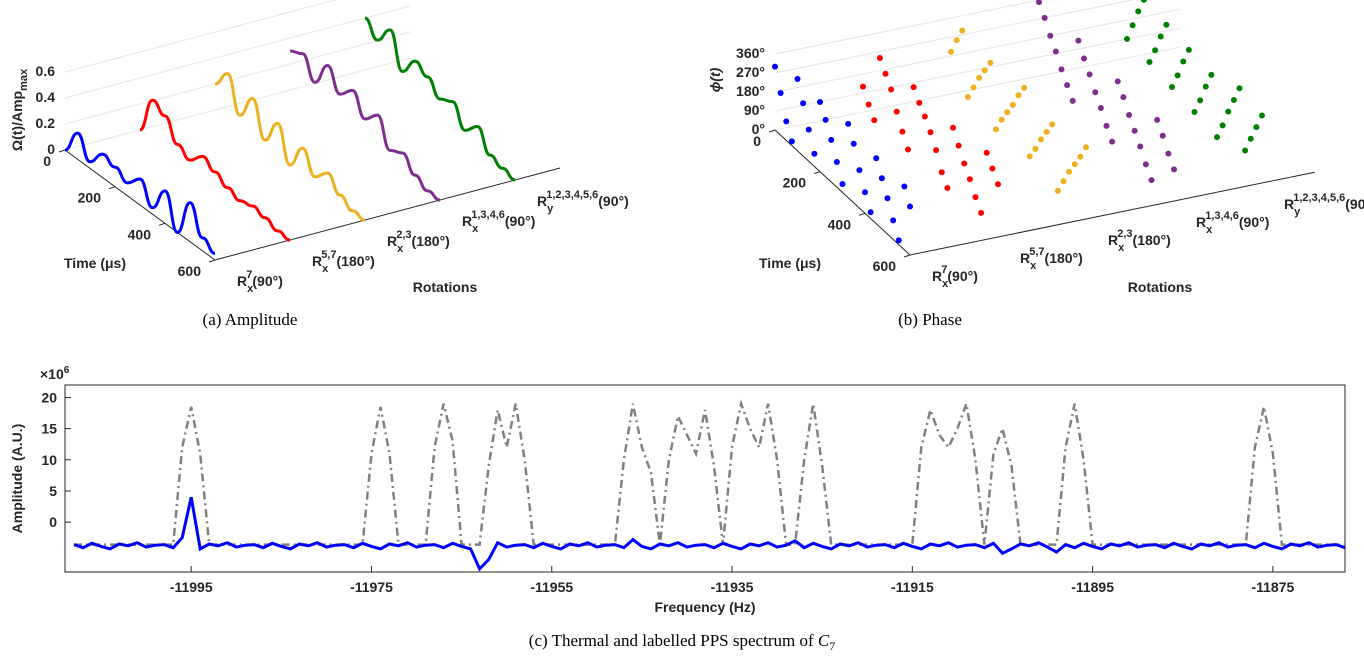 The height and width of the screenshot is (658, 1364). What do you see at coordinates (191, 587) in the screenshot?
I see `x-tick-label: -11995` at bounding box center [191, 587].